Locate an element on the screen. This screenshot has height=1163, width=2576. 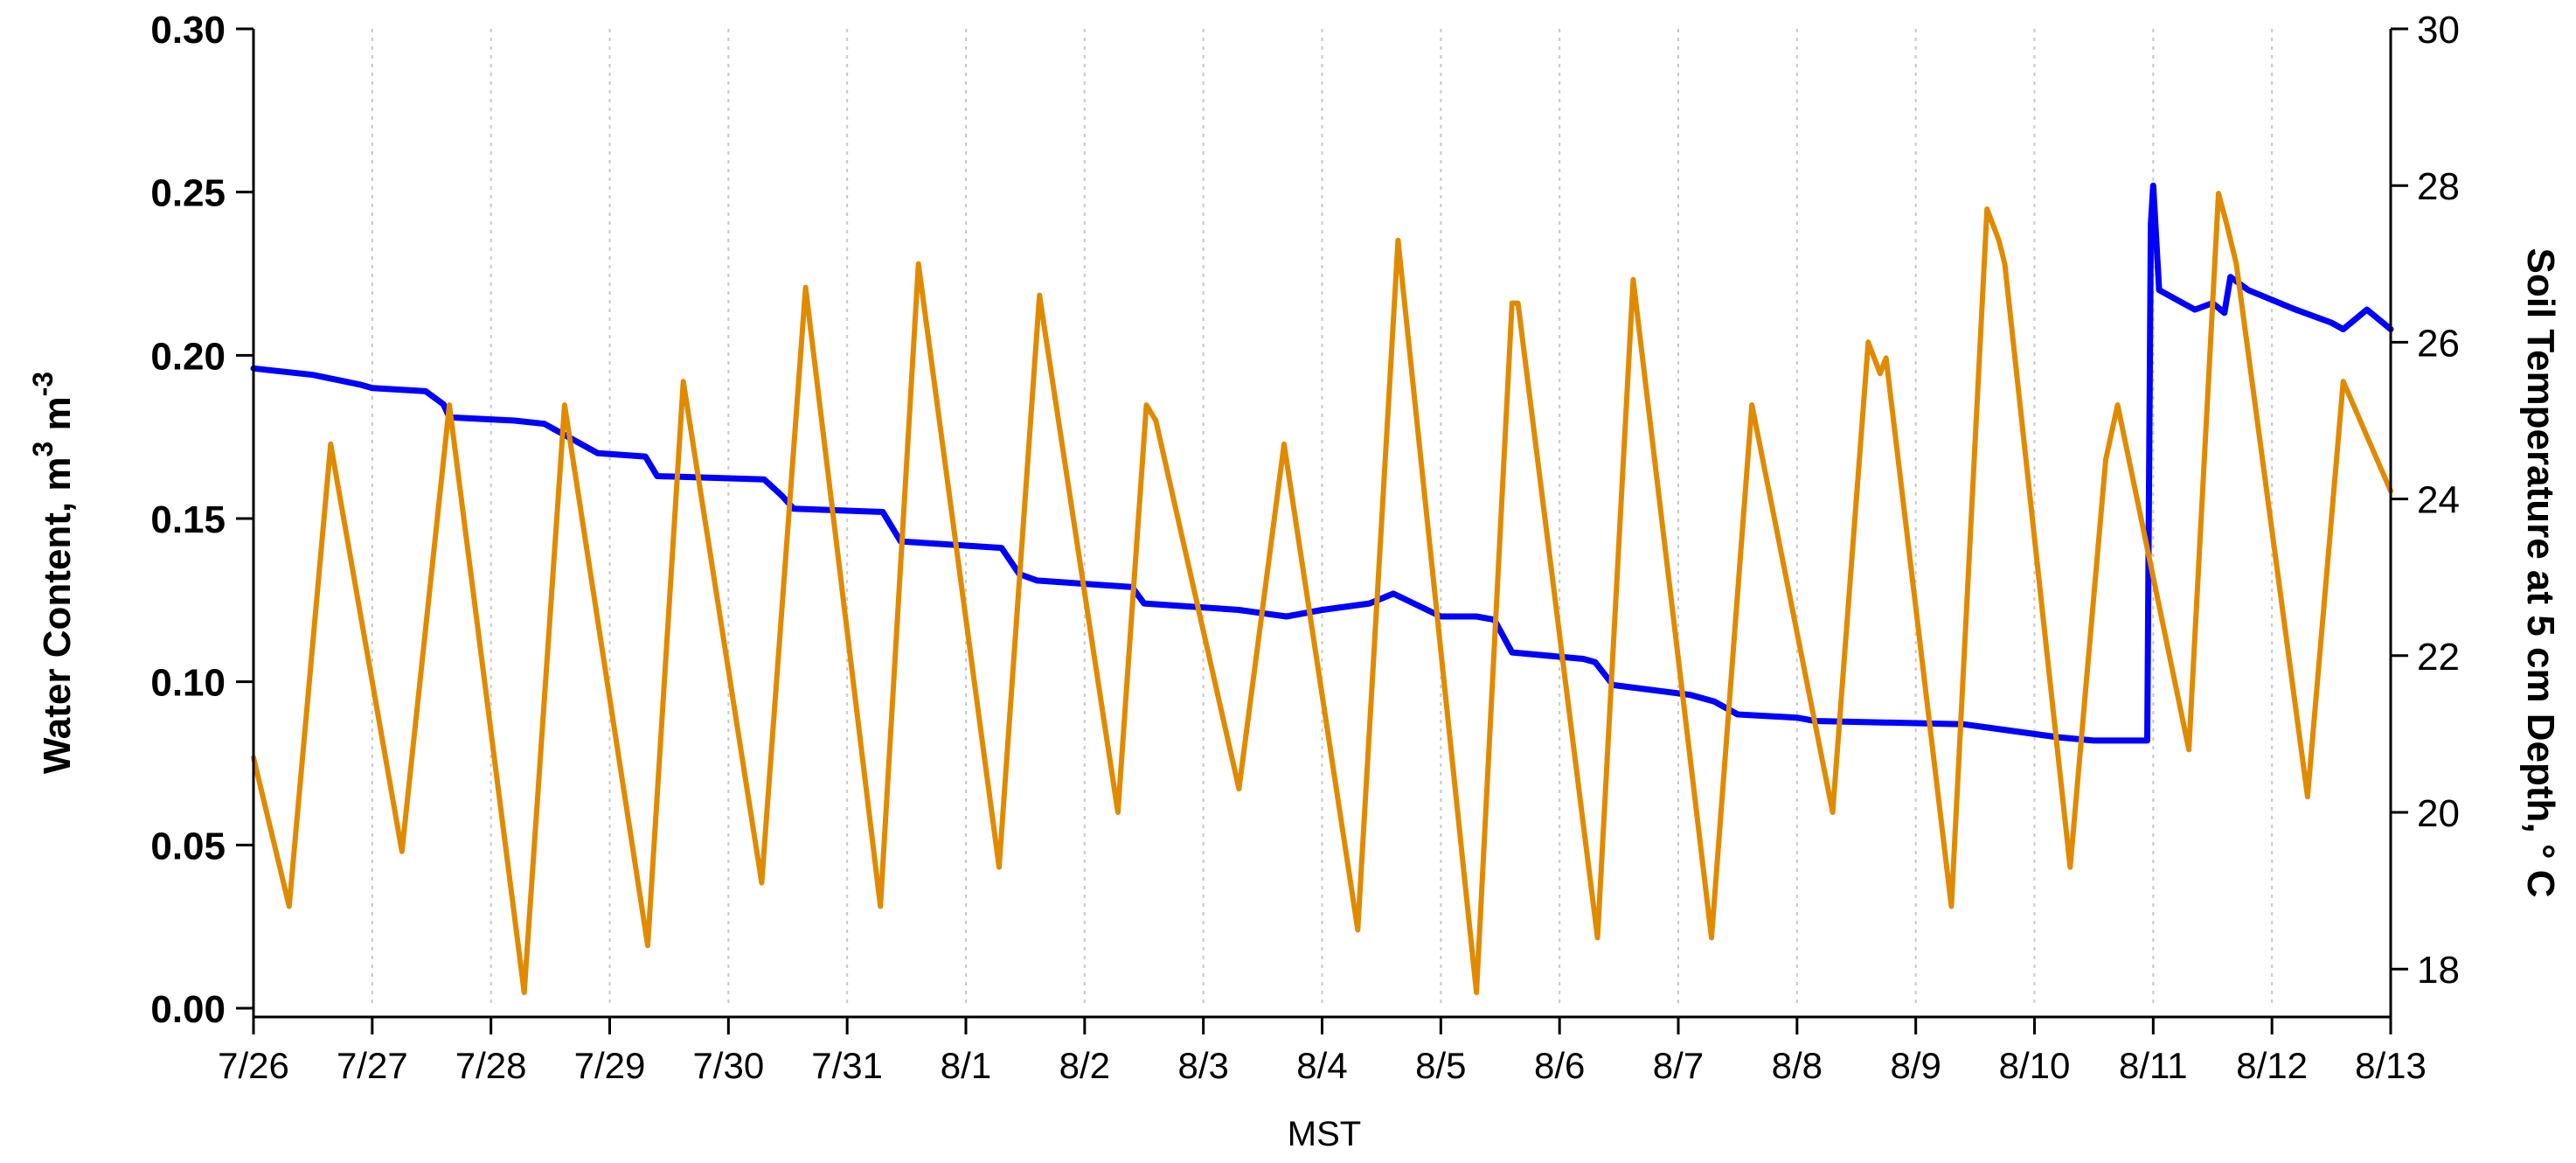
y-left-tick-label-3: 0.15 is located at coordinates (188, 519).